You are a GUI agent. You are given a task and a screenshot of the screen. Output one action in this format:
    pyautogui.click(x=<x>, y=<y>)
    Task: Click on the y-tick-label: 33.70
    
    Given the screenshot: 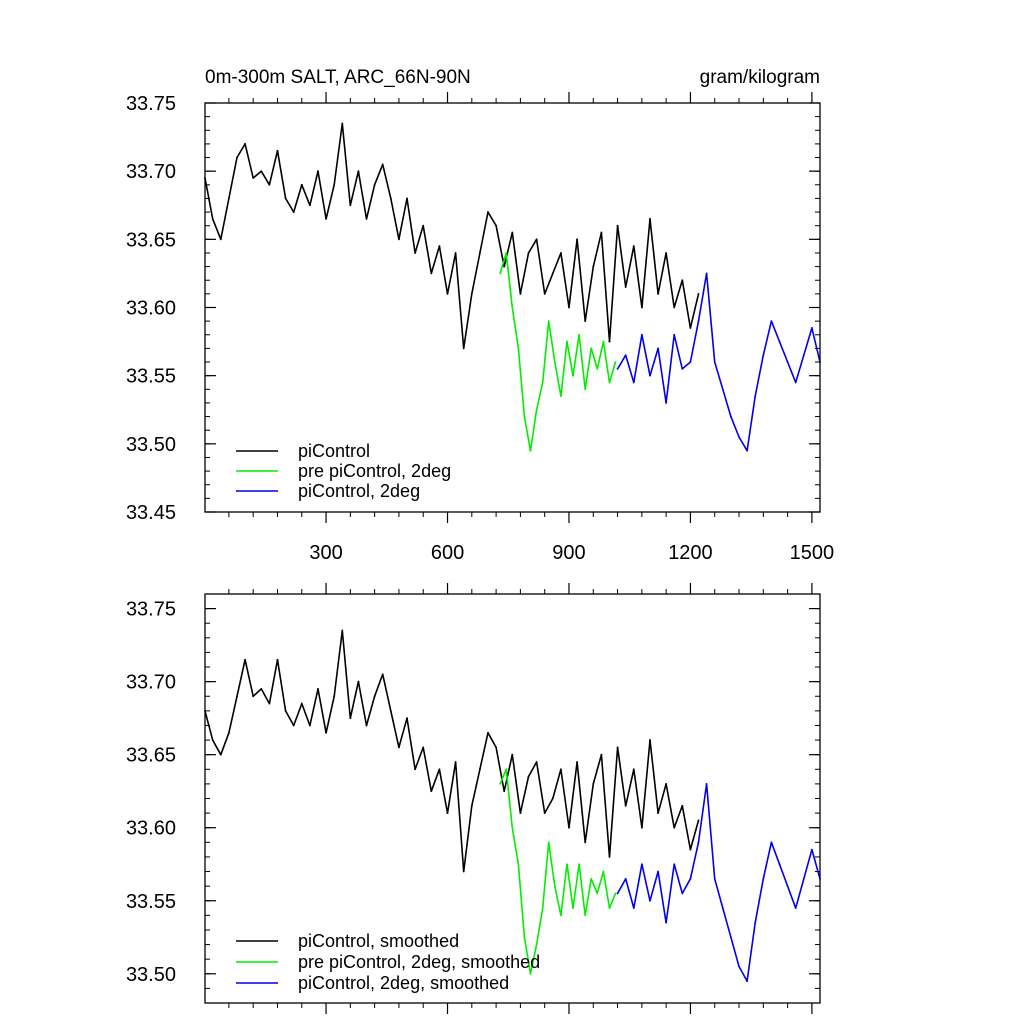 What is the action you would take?
    pyautogui.click(x=151, y=172)
    